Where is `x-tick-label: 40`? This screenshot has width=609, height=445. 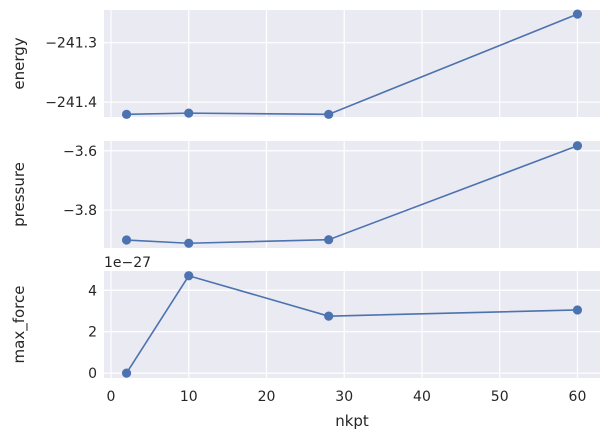 x-tick-label: 40 is located at coordinates (422, 397).